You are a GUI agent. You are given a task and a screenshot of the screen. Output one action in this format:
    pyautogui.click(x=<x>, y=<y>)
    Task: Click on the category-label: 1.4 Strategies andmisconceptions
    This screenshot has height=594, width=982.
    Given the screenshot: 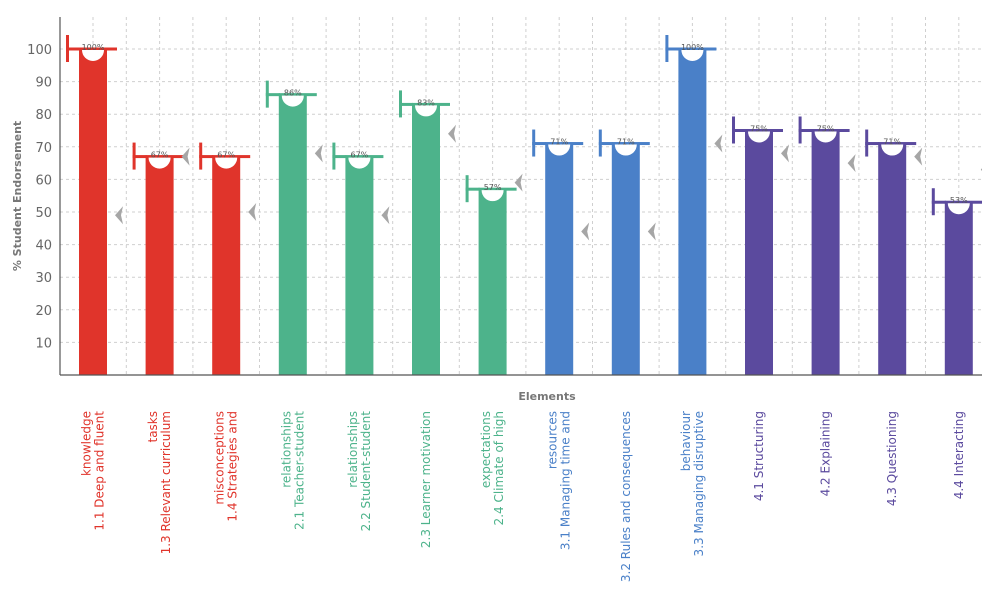 What is the action you would take?
    pyautogui.click(x=226, y=466)
    